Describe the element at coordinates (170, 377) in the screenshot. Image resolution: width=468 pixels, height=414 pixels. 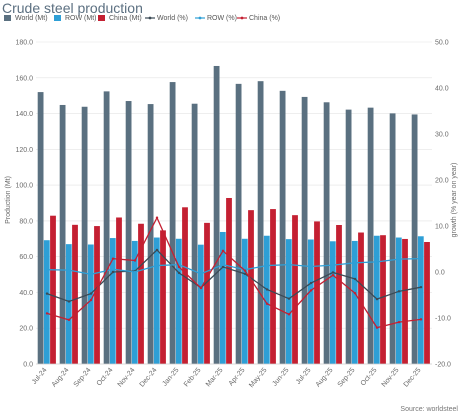
I see `x-tick-label: Jan-25` at that location.